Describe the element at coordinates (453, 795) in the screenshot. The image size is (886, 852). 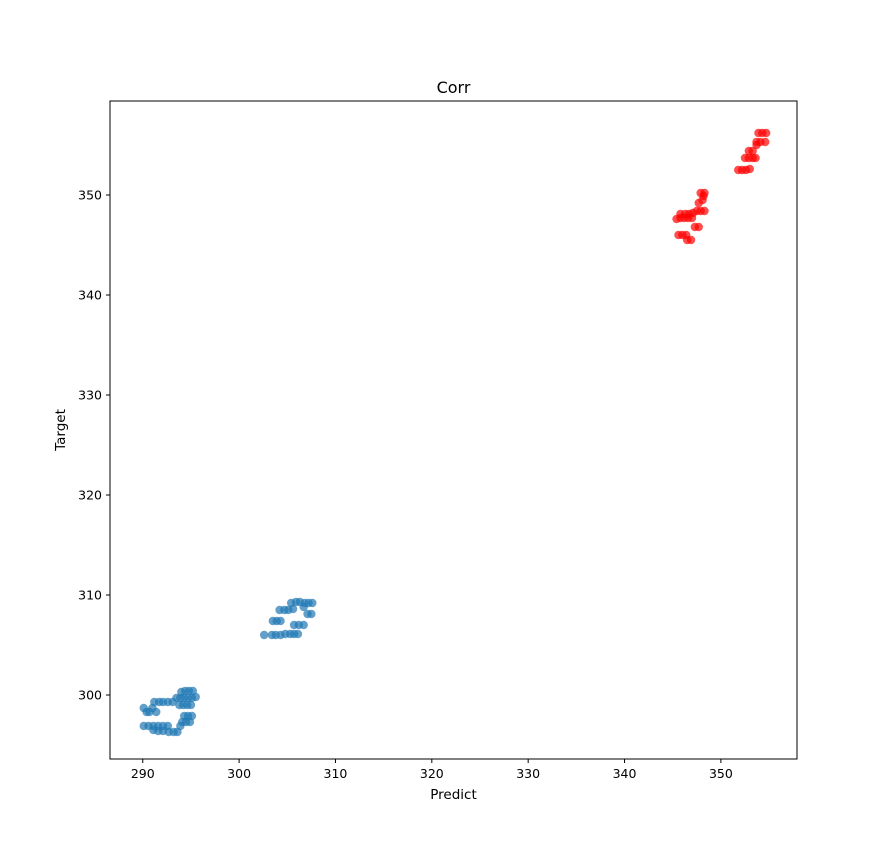
I see `x-axis-label: Predict` at that location.